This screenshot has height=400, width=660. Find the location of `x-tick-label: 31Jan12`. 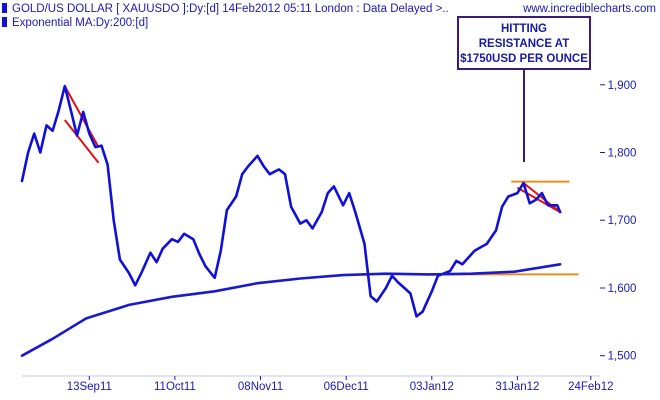

x-tick-label: 31Jan12 is located at coordinates (517, 387).